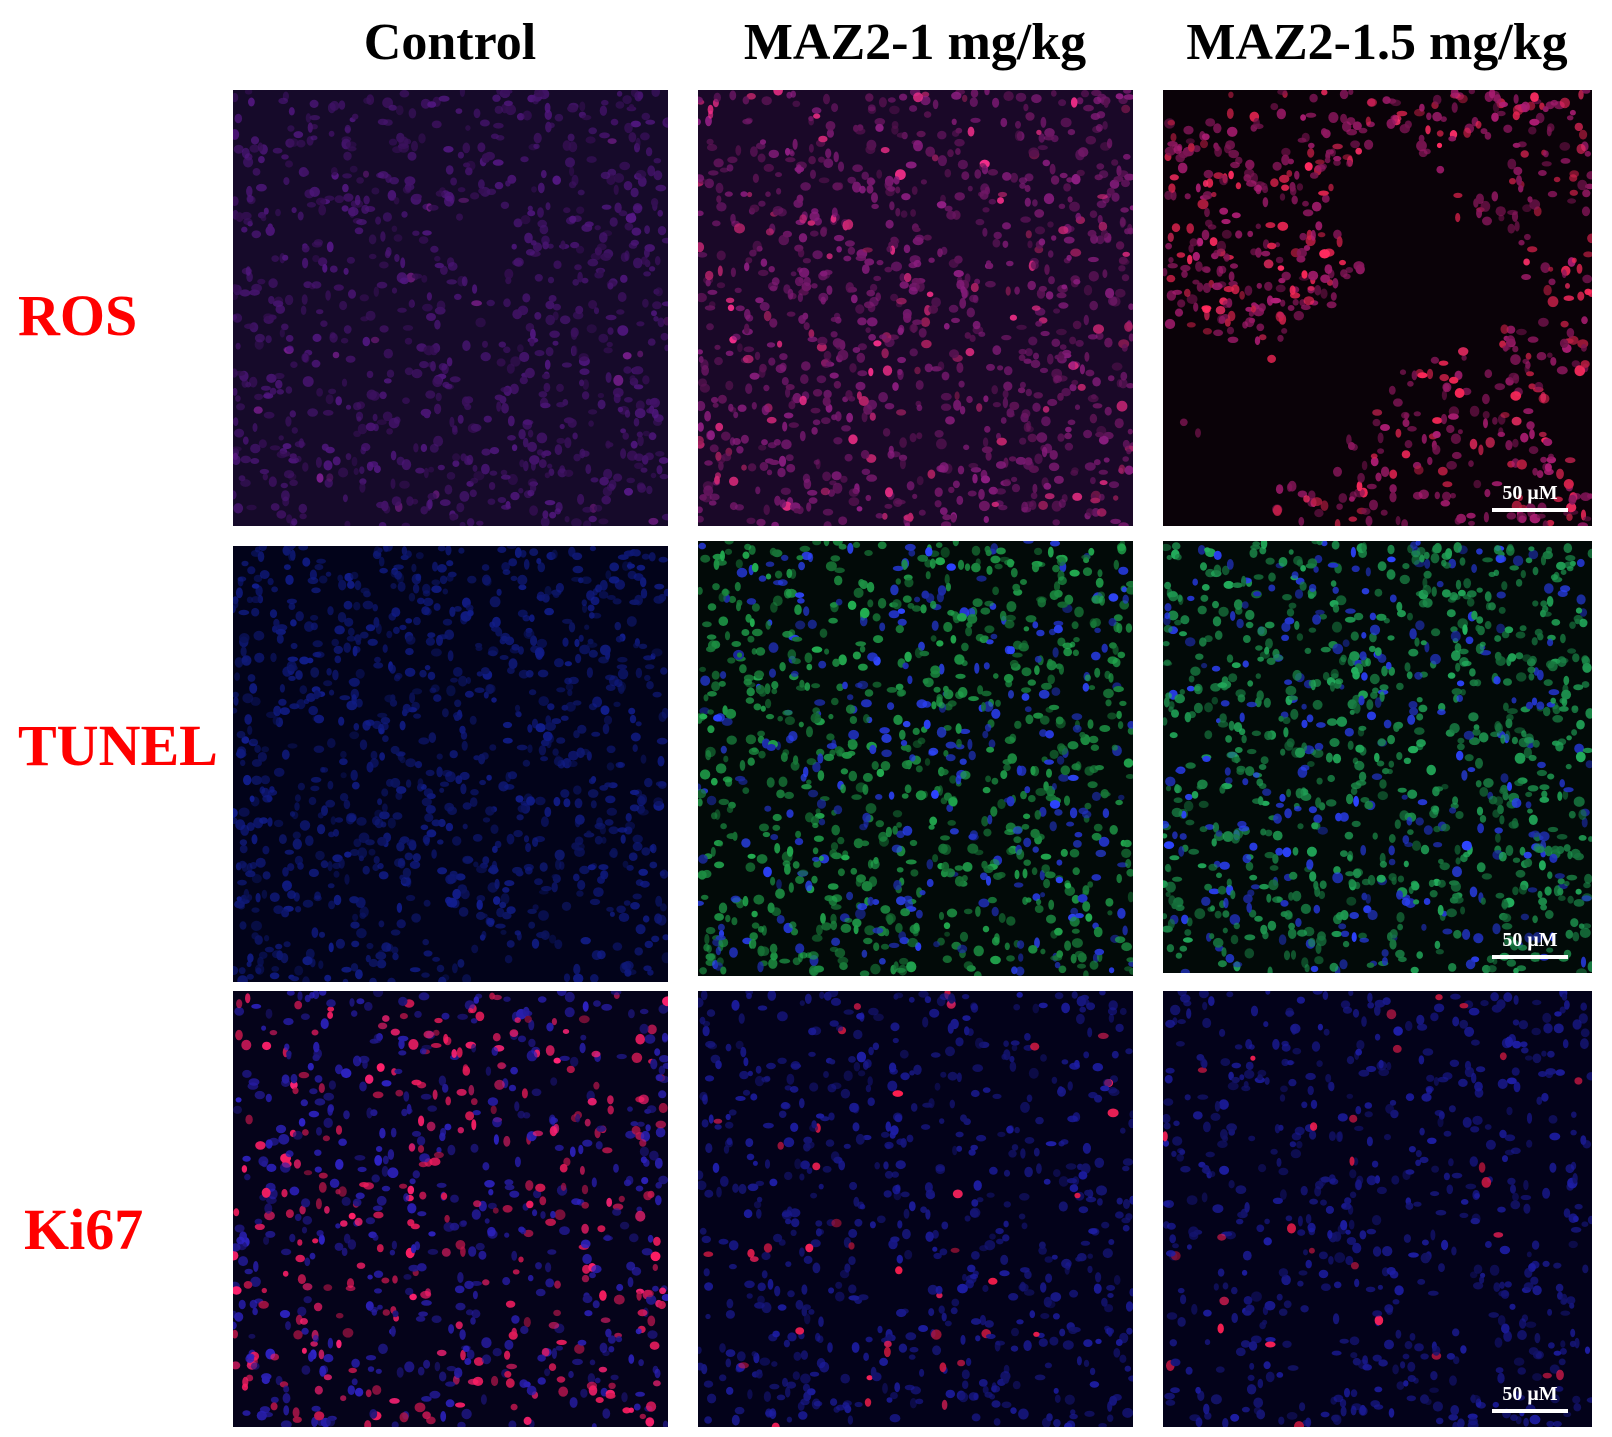  Describe the element at coordinates (1377, 42) in the screenshot. I see `column-header-maz2-1-5: MAZ2-1.5 mg/kg` at that location.